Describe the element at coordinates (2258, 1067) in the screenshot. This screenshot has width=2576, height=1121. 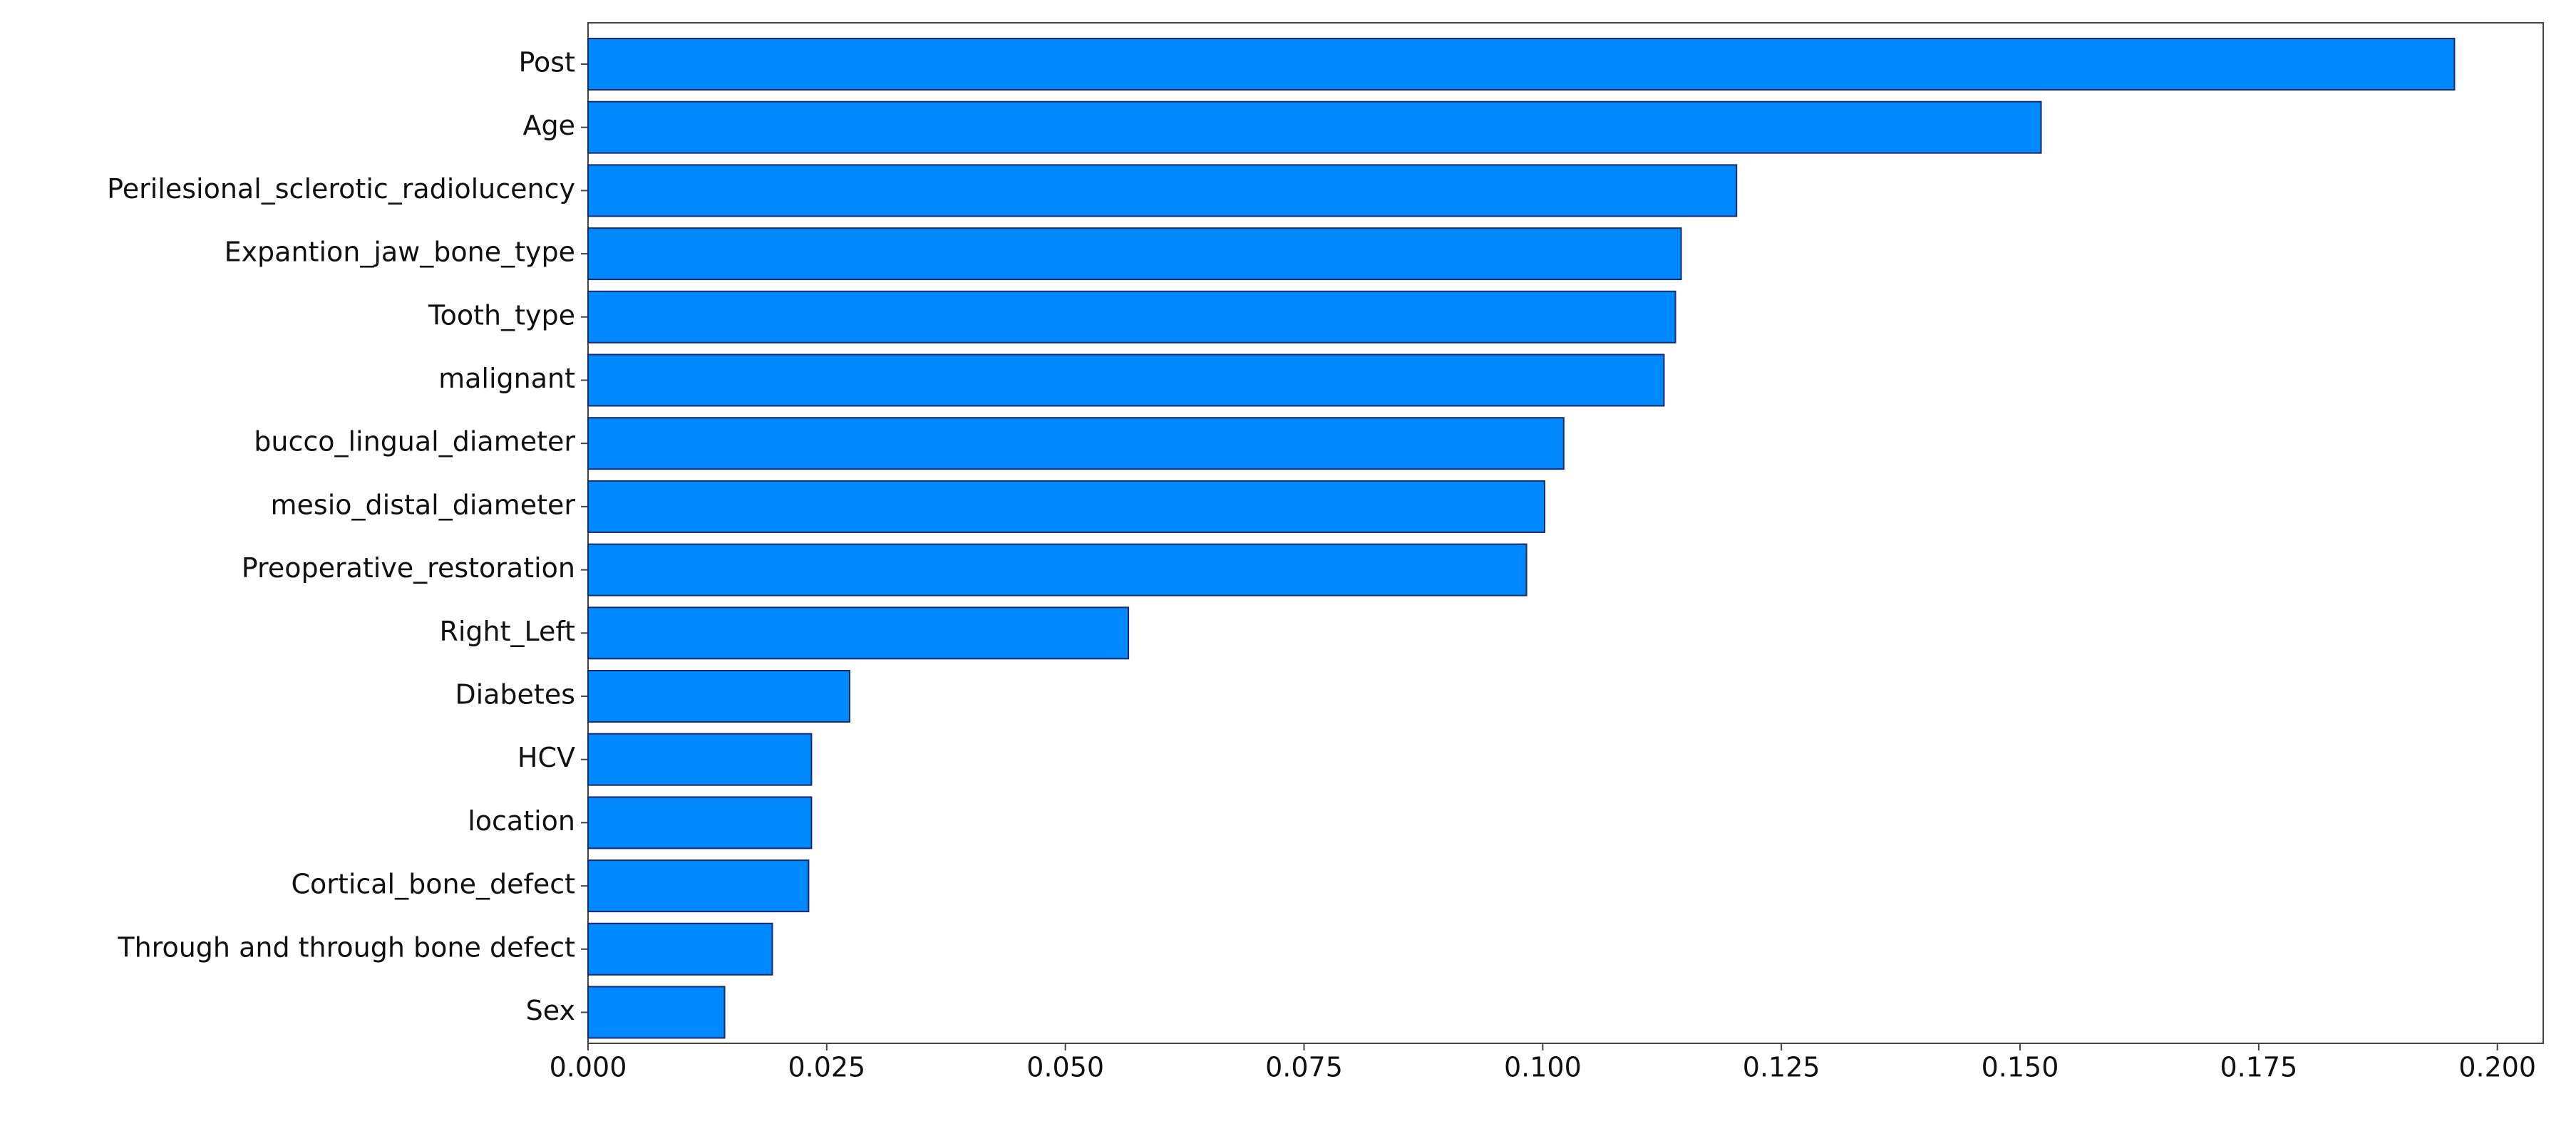
I see `x-tick-label: 0.175` at that location.